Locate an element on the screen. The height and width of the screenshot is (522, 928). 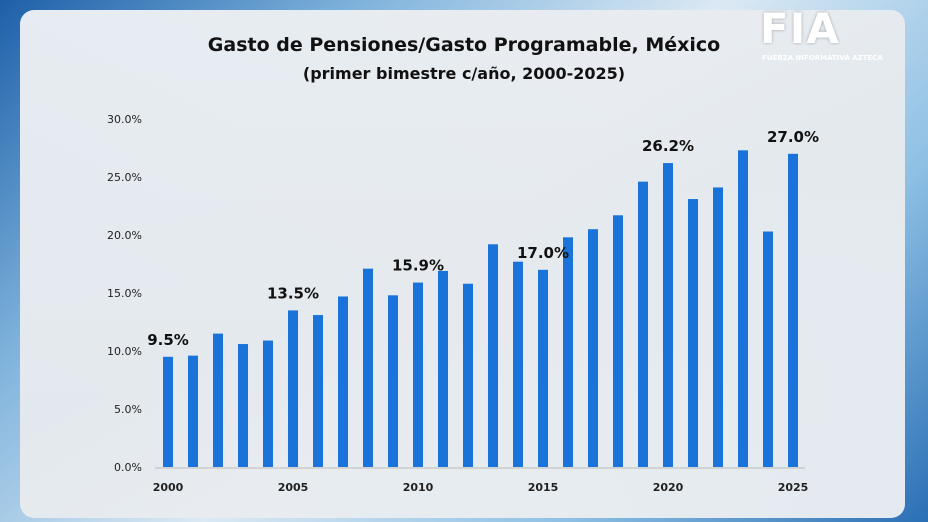
y-tick-label: 0.0% is located at coordinates (128, 467).